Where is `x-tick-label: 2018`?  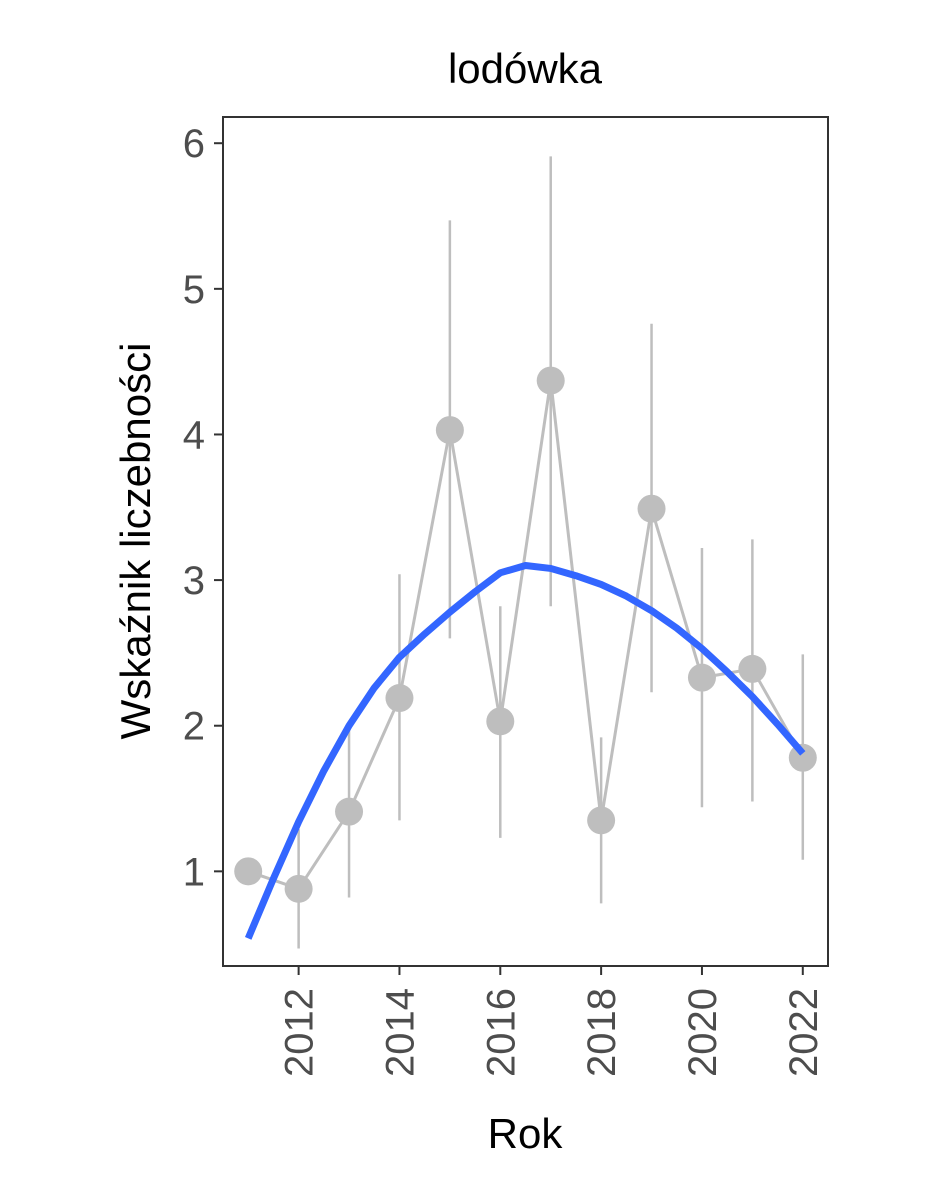 x-tick-label: 2018 is located at coordinates (602, 1032).